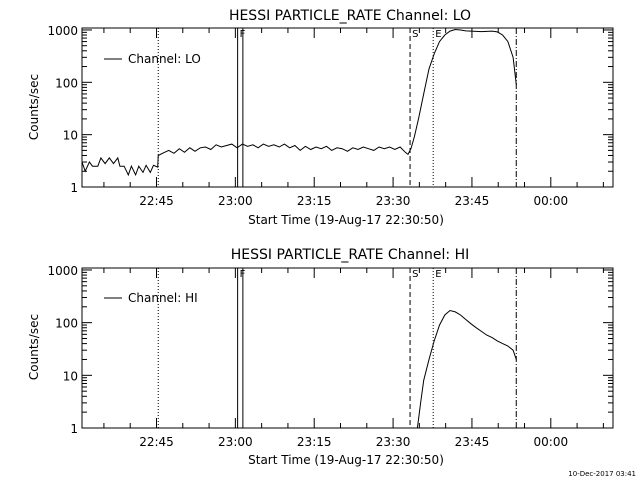  What do you see at coordinates (164, 59) in the screenshot?
I see `legend-label-lo: Channel: LO` at bounding box center [164, 59].